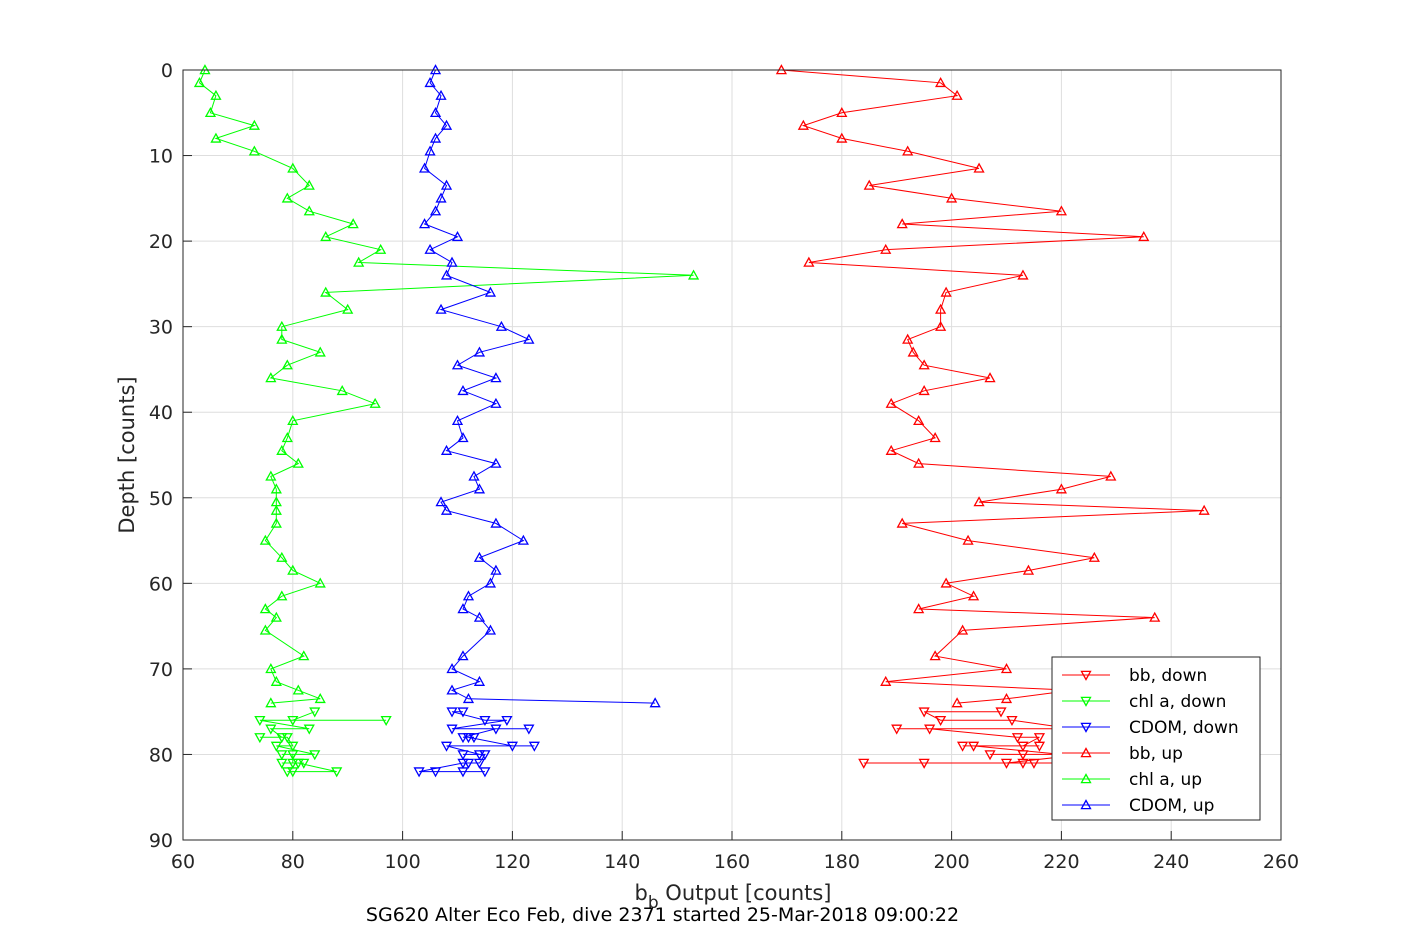 The height and width of the screenshot is (945, 1417). I want to click on x-axis-label: bb Output [counts], so click(732, 897).